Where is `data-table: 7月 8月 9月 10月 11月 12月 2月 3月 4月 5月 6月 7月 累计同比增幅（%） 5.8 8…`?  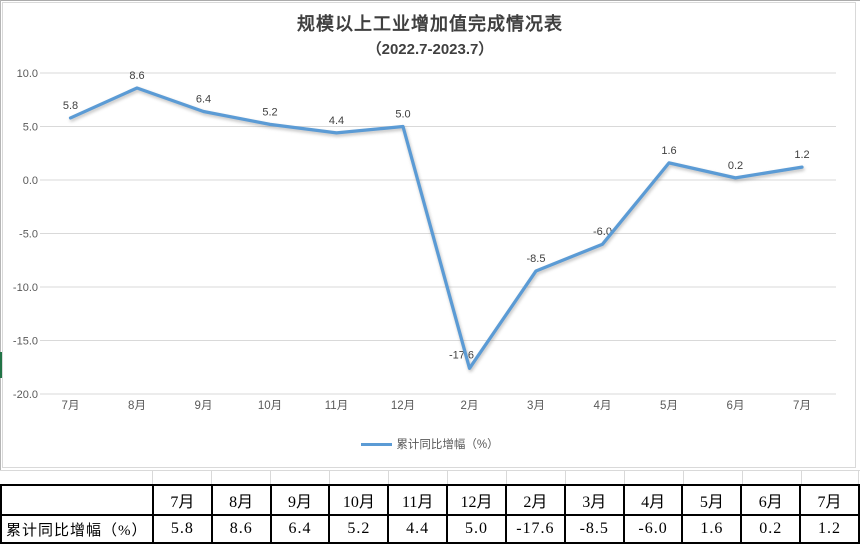
data-table: 7月 8月 9月 10月 11月 12月 2月 3月 4月 5月 6月 7月 累计同比增幅（%） 5.8 8… is located at coordinates (430, 514).